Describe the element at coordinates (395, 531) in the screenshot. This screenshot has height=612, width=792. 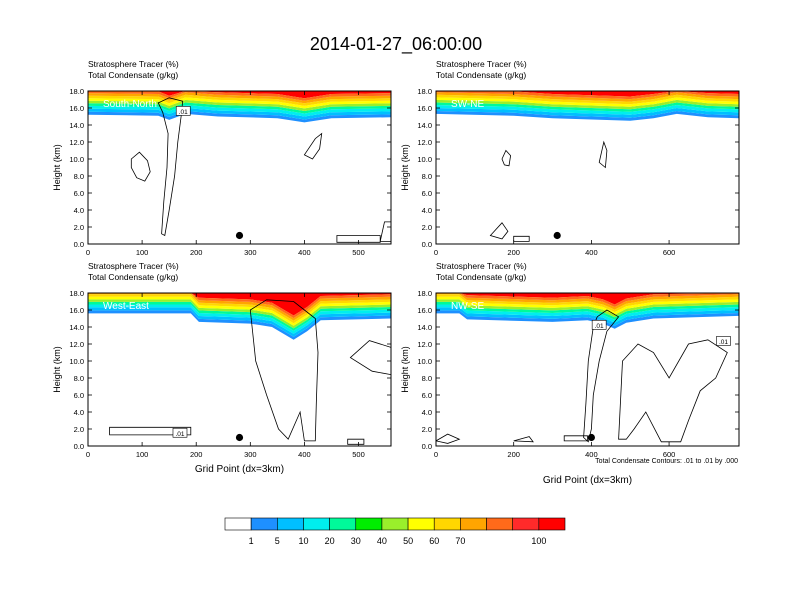
I see `colorbar: 1 5 10 20 30 40 50 60 70 100` at that location.